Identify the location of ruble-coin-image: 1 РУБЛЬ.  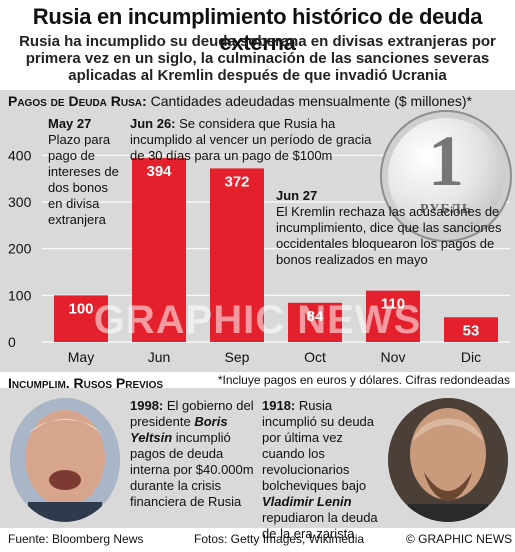
(446, 176).